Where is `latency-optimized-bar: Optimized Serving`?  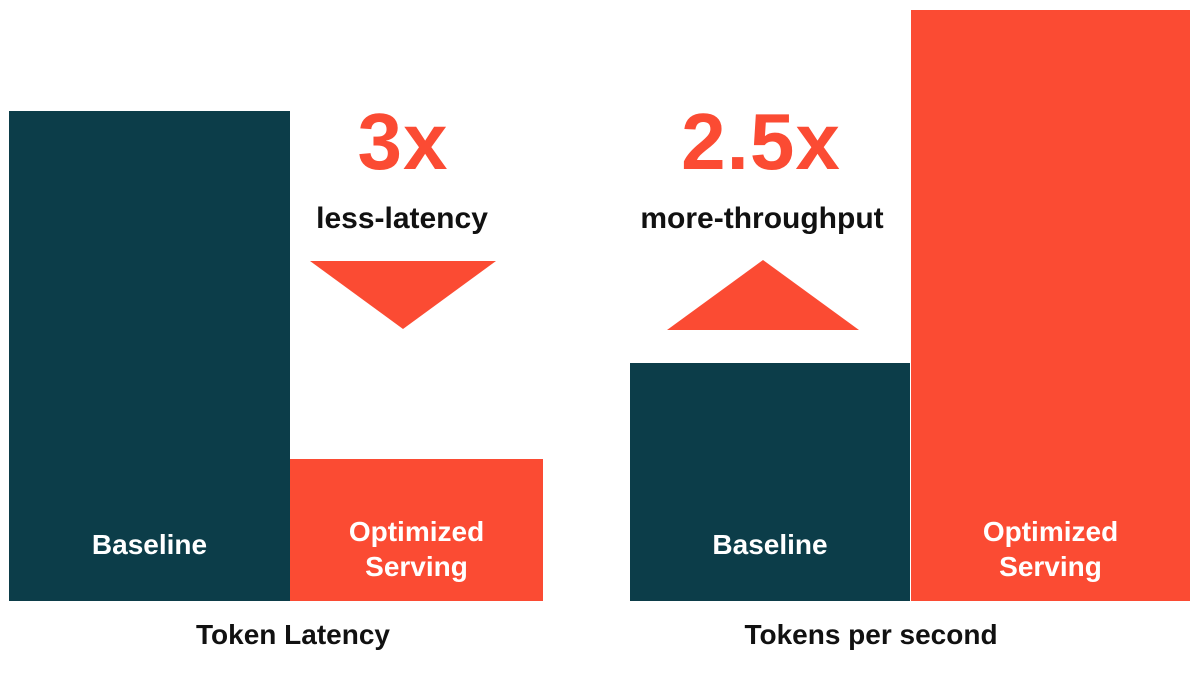 latency-optimized-bar: Optimized Serving is located at coordinates (416, 530).